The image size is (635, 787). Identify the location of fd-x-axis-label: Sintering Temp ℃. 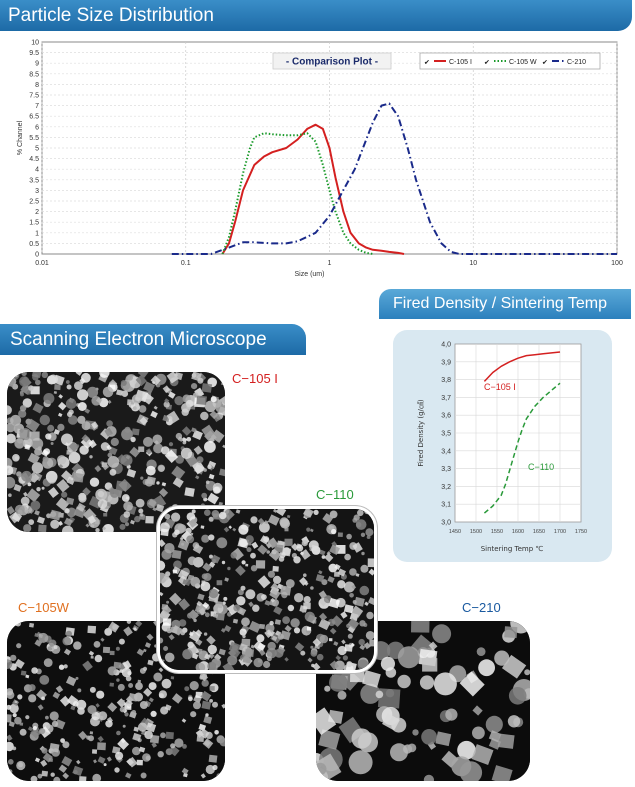
(512, 549).